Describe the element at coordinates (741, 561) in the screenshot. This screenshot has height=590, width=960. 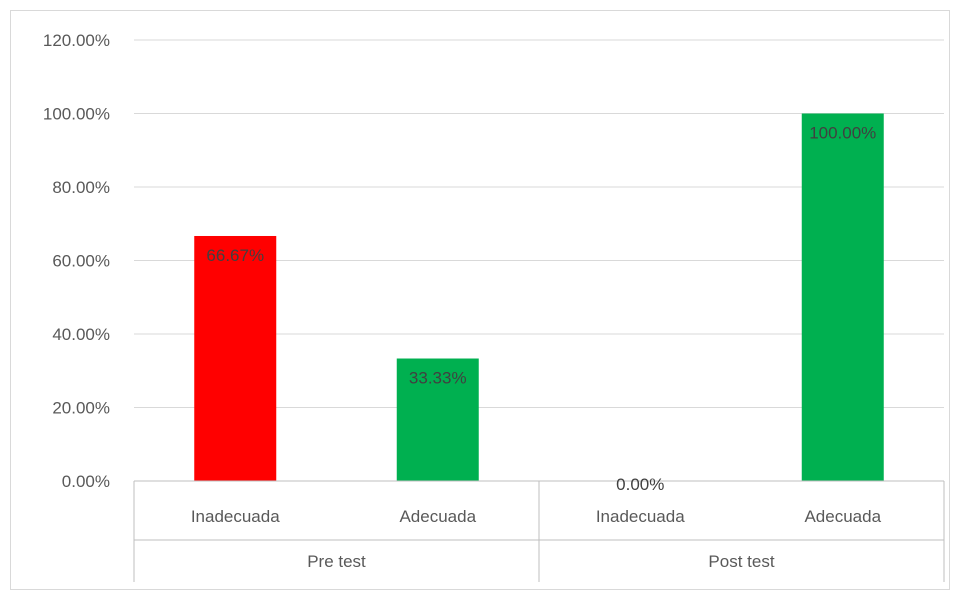
I see `x-group-label: Post test` at that location.